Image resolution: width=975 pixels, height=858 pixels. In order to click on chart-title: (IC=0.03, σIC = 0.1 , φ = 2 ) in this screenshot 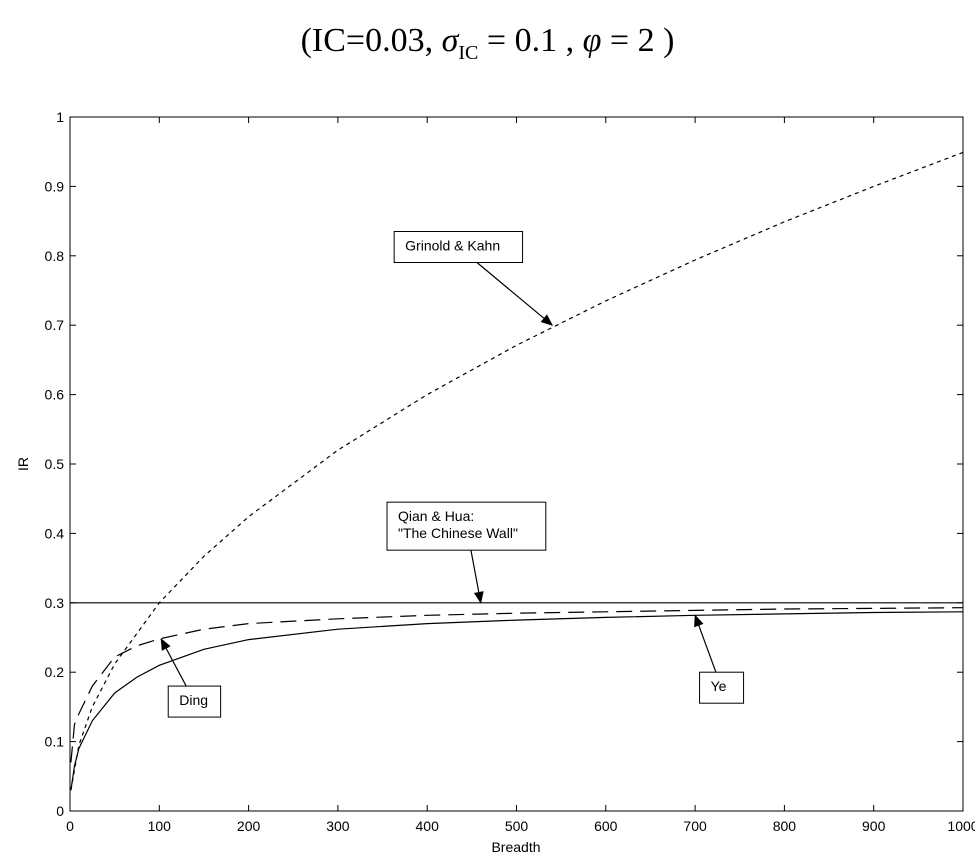, I will do `click(487, 43)`.